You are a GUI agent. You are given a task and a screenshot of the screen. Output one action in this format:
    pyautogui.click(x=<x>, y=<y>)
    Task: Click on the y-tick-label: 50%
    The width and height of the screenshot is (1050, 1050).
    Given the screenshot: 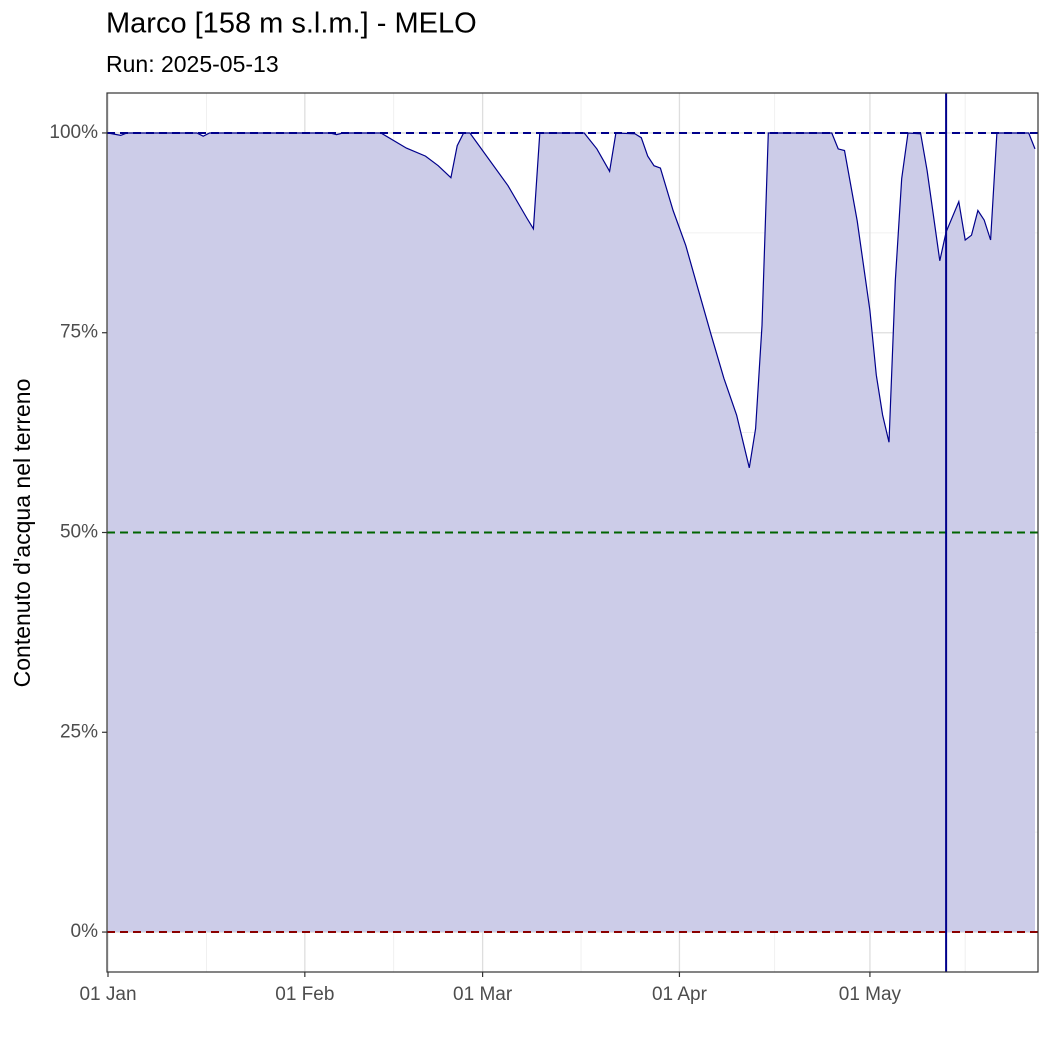 What is the action you would take?
    pyautogui.click(x=79, y=532)
    